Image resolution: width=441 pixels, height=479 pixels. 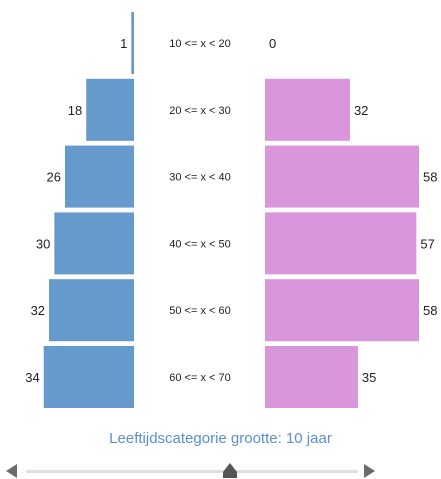 I want to click on category-label: 30 <= x < 40, so click(x=199, y=178).